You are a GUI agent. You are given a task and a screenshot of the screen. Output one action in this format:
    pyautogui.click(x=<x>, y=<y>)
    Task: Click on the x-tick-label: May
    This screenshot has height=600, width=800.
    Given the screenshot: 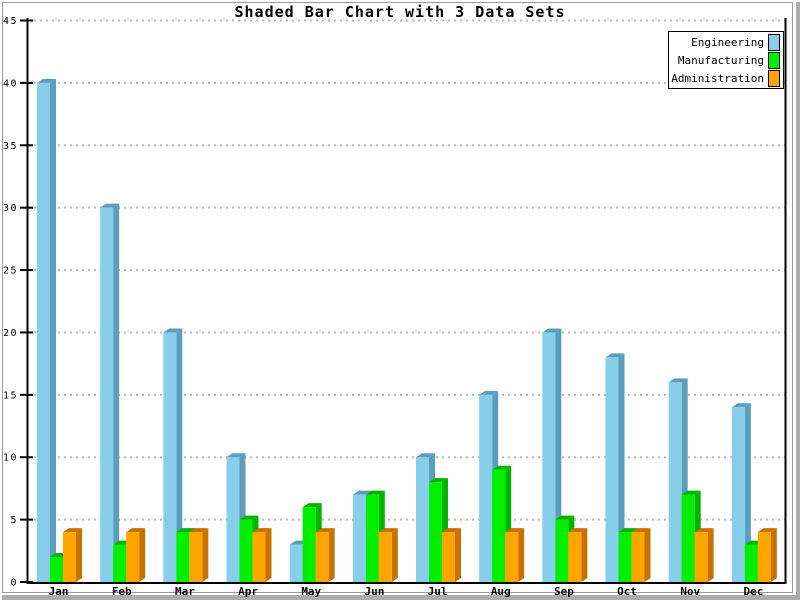 What is the action you would take?
    pyautogui.click(x=311, y=591)
    